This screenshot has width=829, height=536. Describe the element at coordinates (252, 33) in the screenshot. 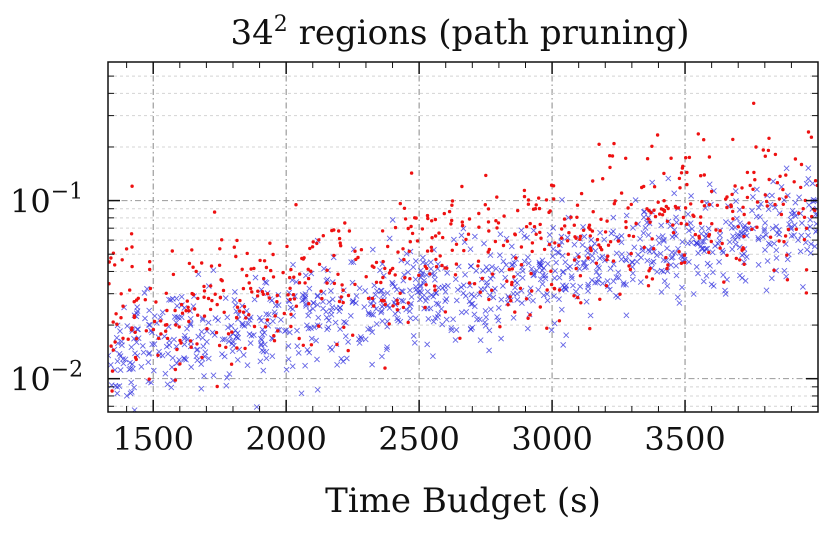

I see `chart-title-base: 34` at that location.